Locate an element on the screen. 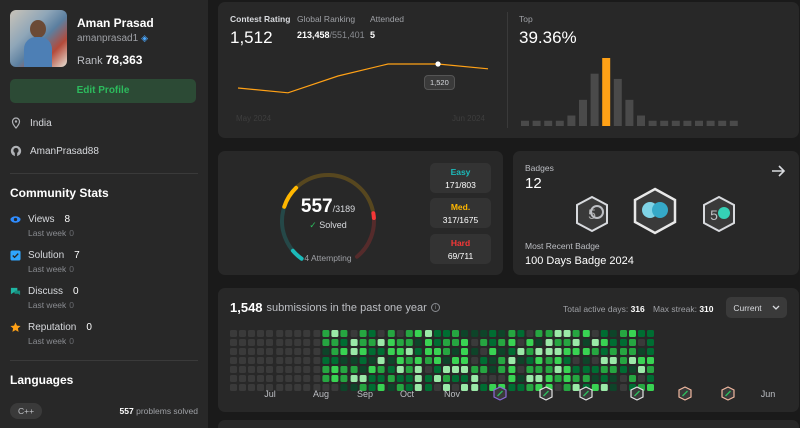 This screenshot has height=428, width=800. github-row: AmanPrasad88 is located at coordinates (104, 151).